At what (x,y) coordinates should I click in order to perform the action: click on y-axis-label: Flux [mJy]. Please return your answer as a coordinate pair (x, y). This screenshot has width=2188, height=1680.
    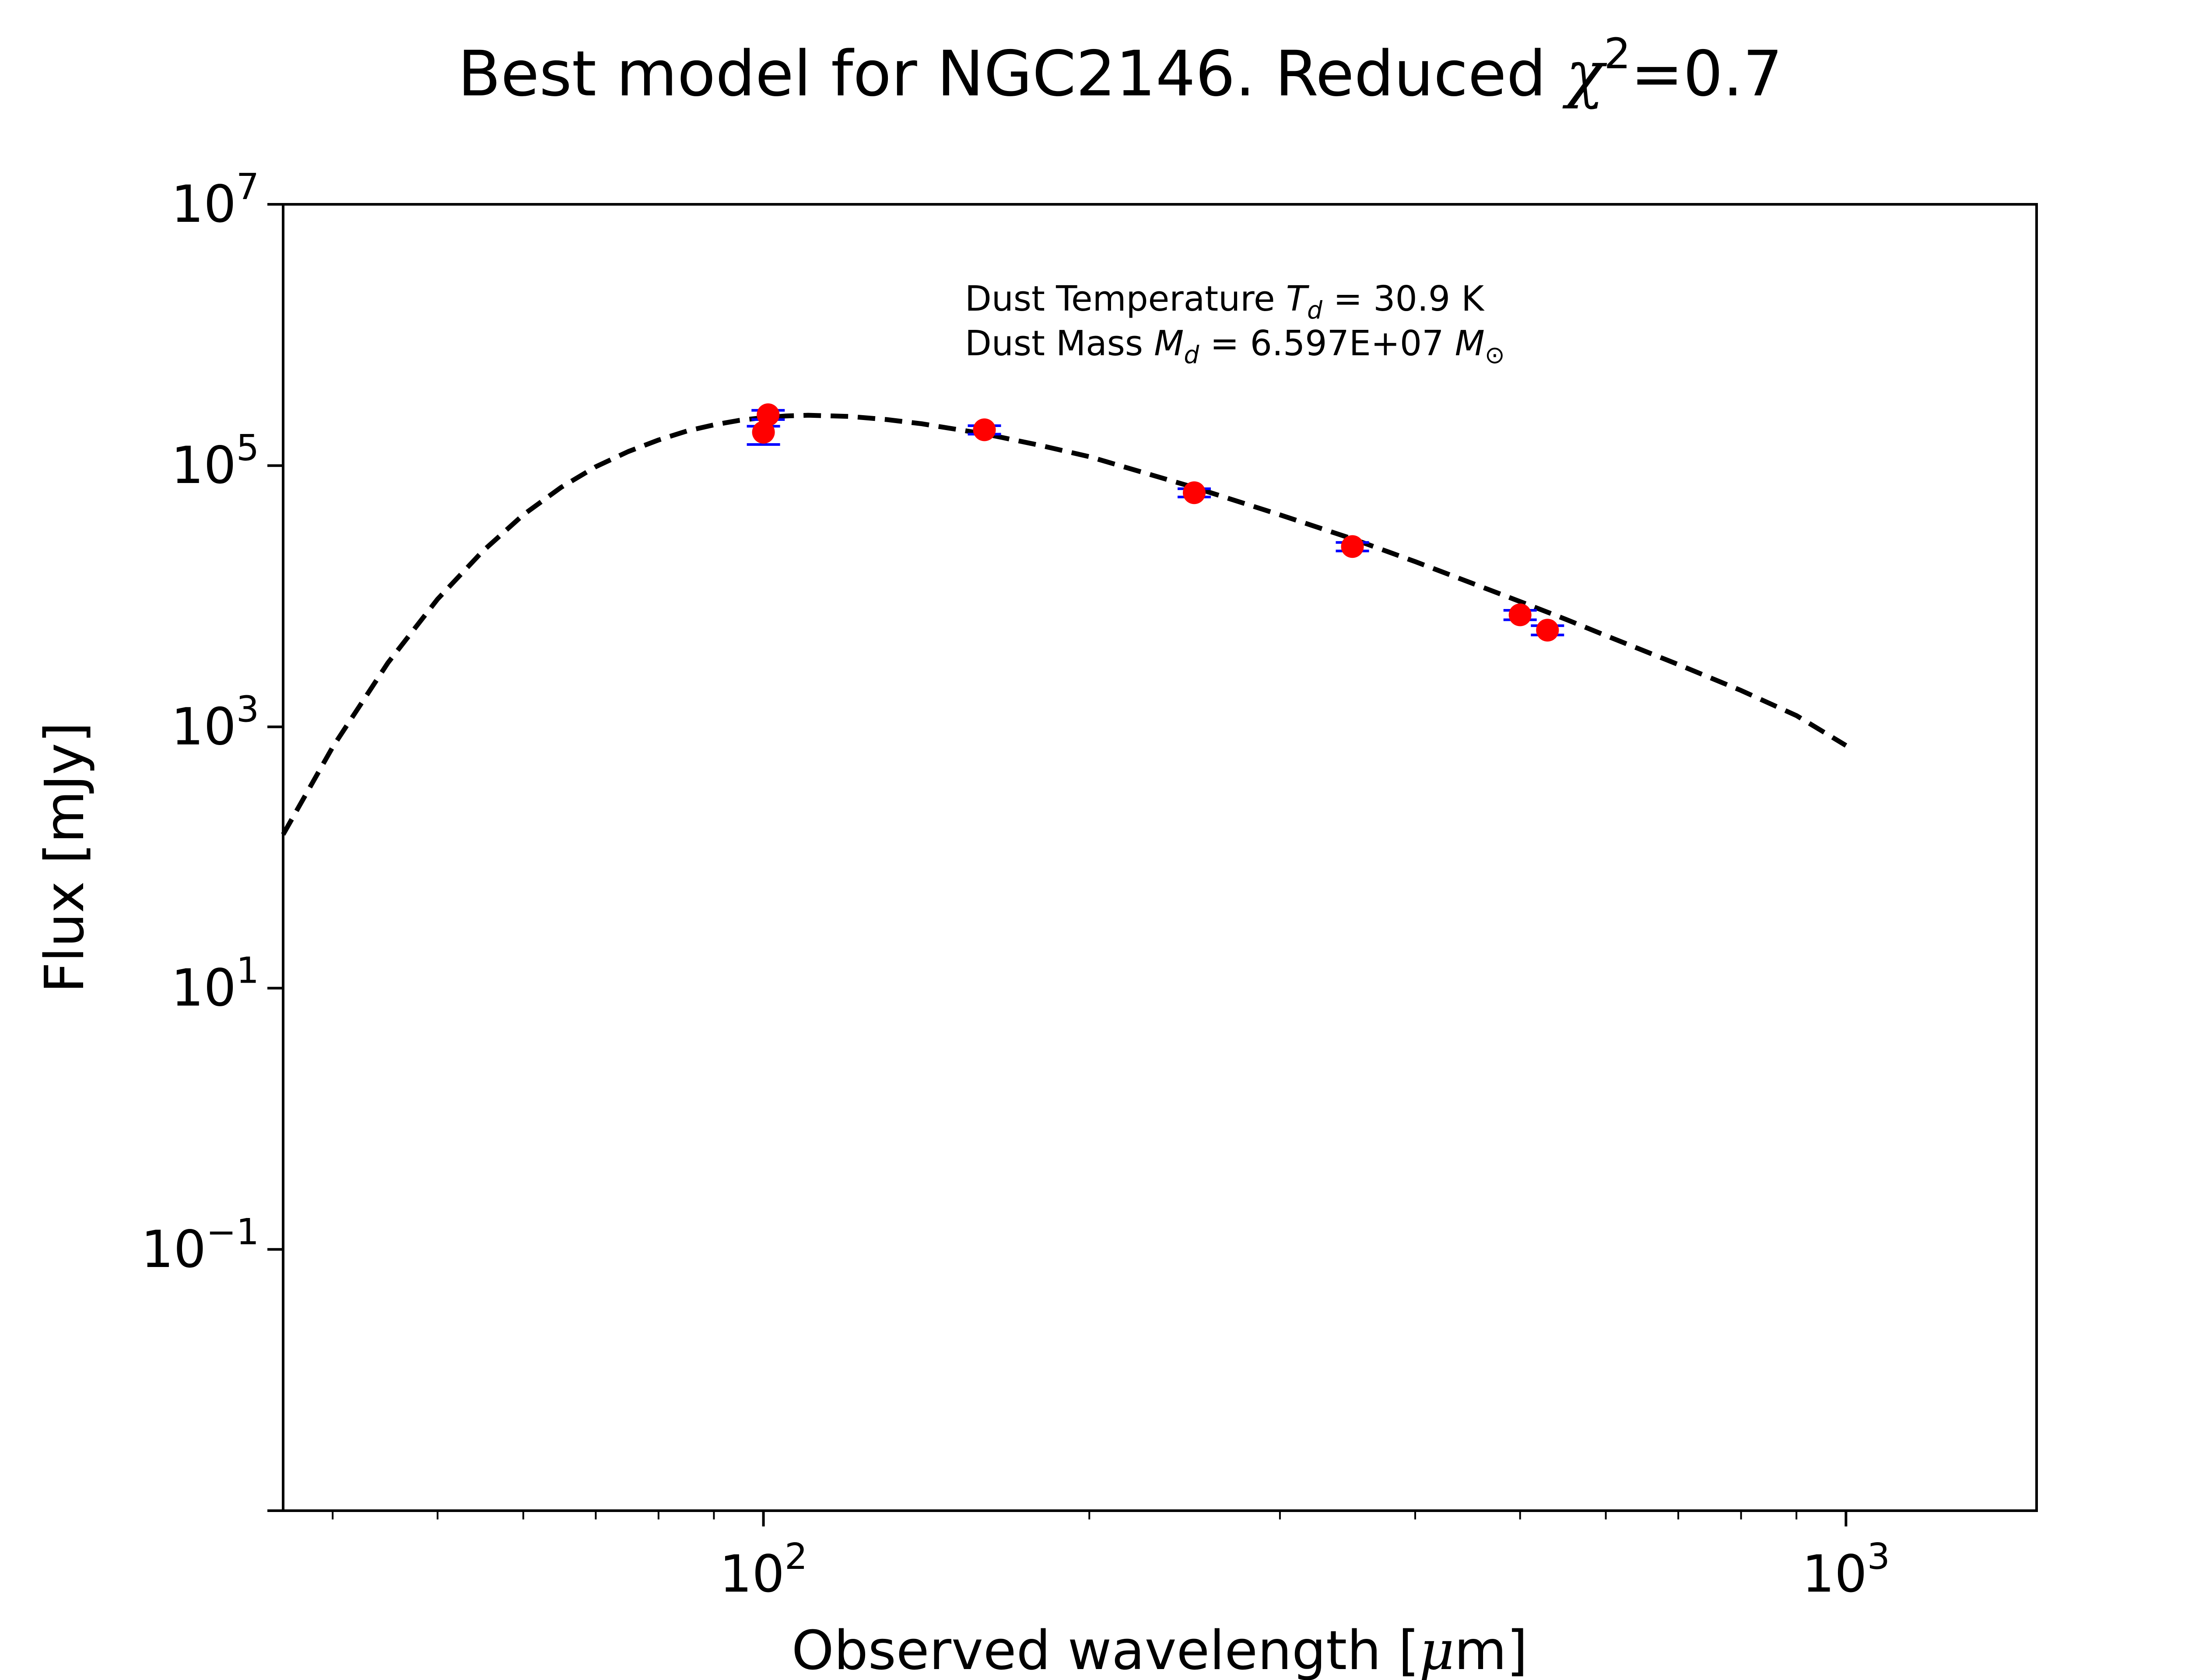
    Looking at the image, I should click on (65, 857).